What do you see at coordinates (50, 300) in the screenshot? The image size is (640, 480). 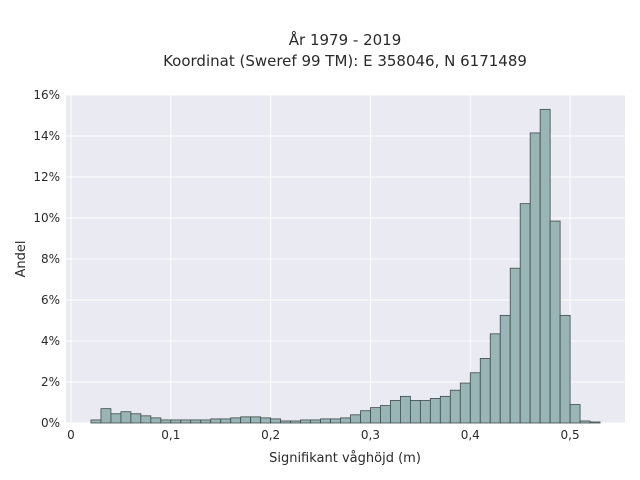 I see `y-tick-label-3: 6%` at bounding box center [50, 300].